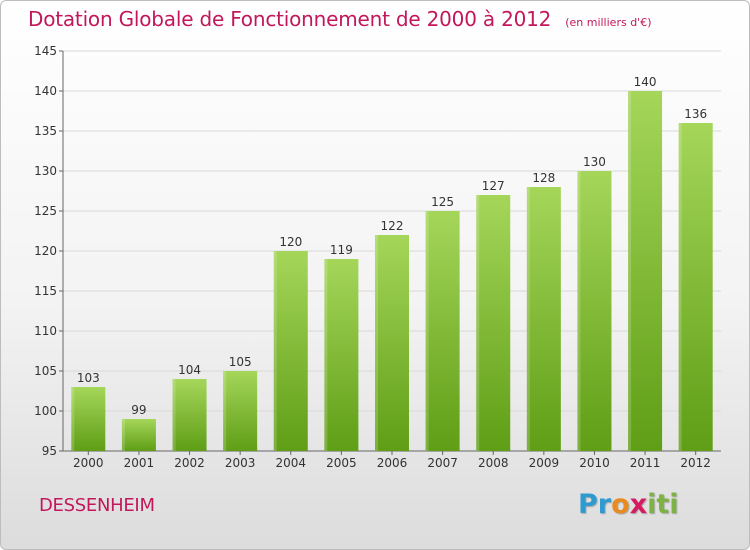  Describe the element at coordinates (341, 250) in the screenshot. I see `data-label: 119` at that location.